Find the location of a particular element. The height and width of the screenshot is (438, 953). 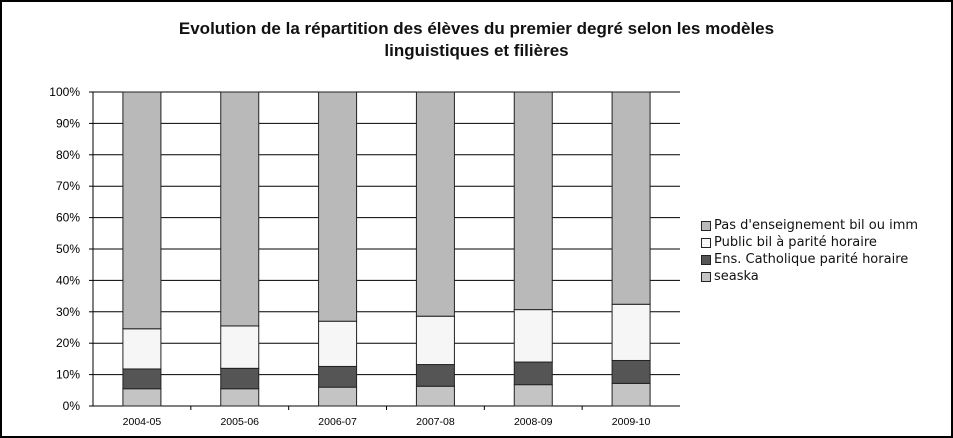

legend-item: seaska is located at coordinates (809, 276).